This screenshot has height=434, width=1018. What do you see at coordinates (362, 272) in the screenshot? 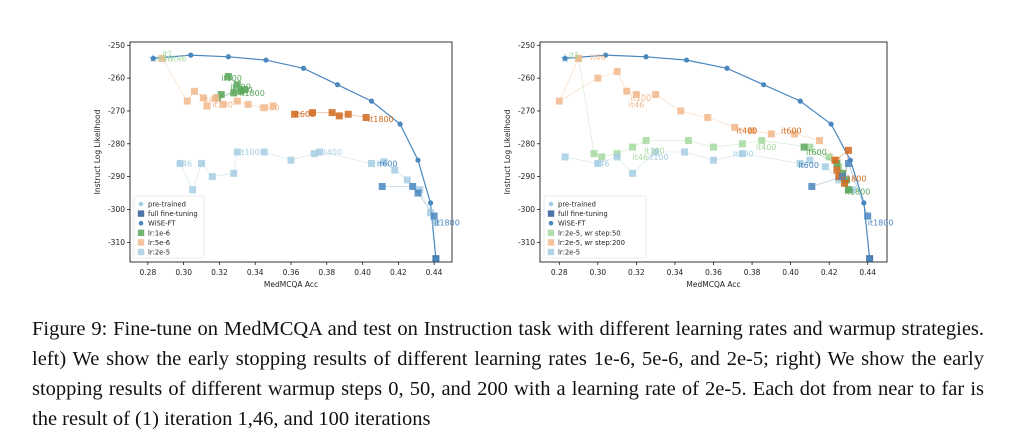
I see `x-tick-label: 0.40` at bounding box center [362, 272].